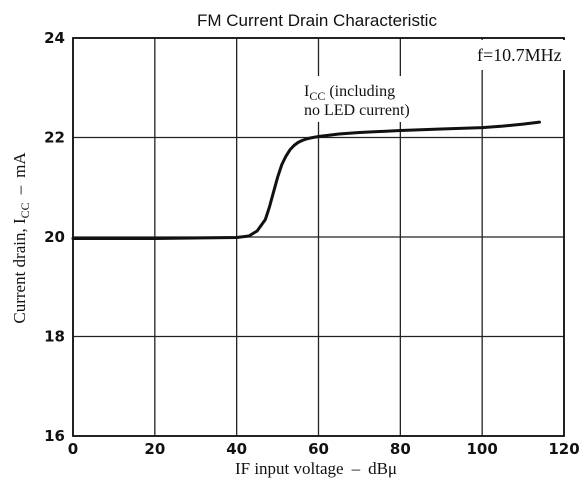  I want to click on y-axis-label-main: Current drain, I, so click(19, 271).